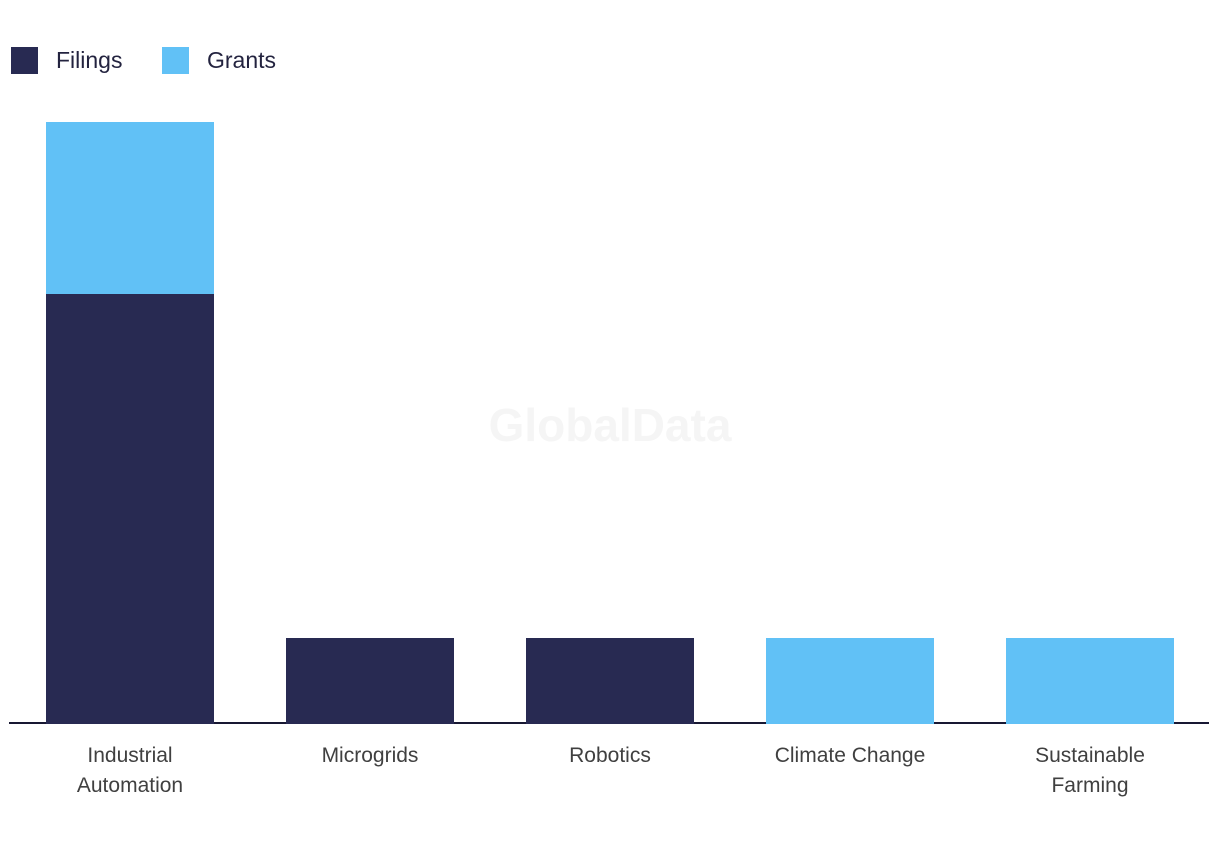 This screenshot has height=850, width=1220. I want to click on bar-segment-filings-microgrids, so click(370, 681).